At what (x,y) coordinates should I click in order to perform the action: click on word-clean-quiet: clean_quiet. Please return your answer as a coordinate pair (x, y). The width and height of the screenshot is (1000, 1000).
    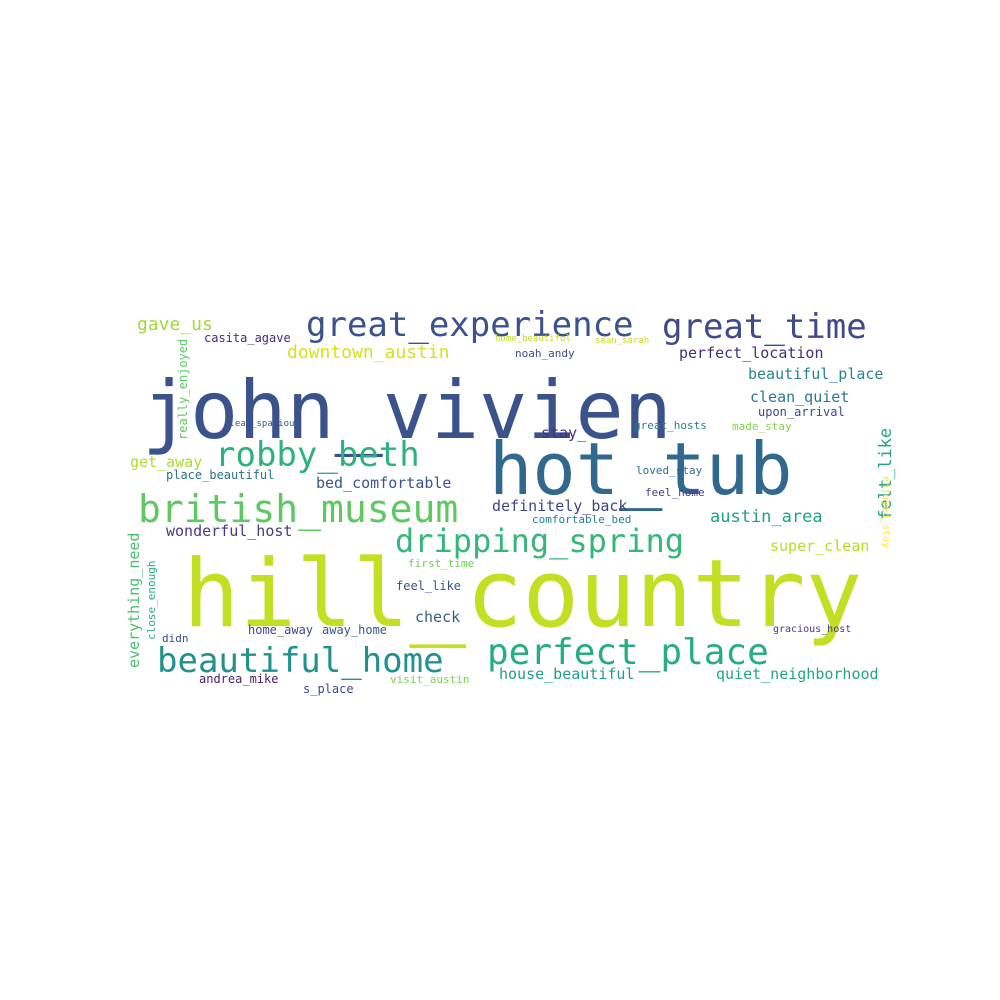
    Looking at the image, I should click on (799, 397).